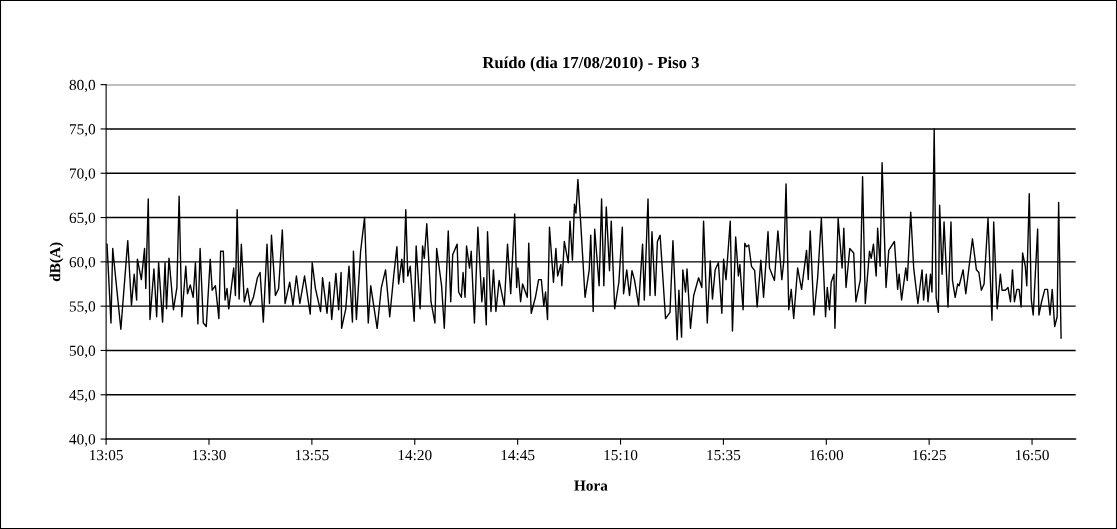  What do you see at coordinates (82, 219) in the screenshot?
I see `y-tick-label: 65,0` at bounding box center [82, 219].